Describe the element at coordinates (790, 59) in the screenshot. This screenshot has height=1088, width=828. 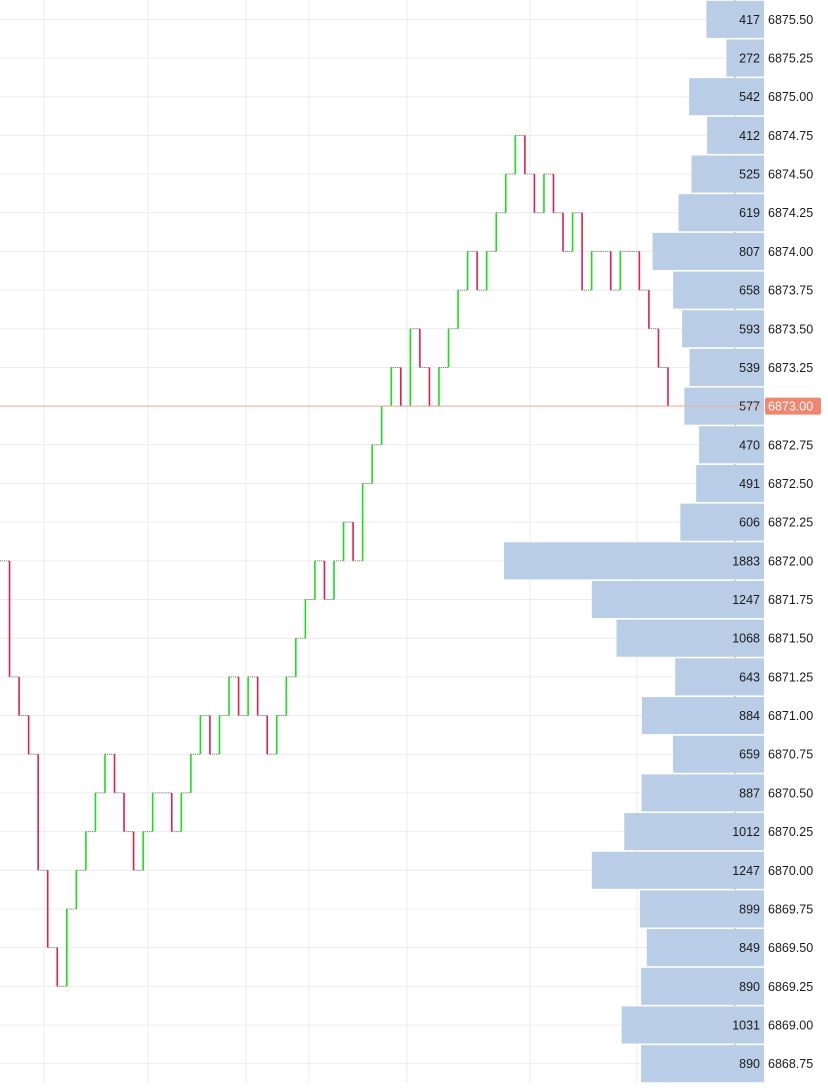
I see `price-axis-label: 6875.25` at that location.